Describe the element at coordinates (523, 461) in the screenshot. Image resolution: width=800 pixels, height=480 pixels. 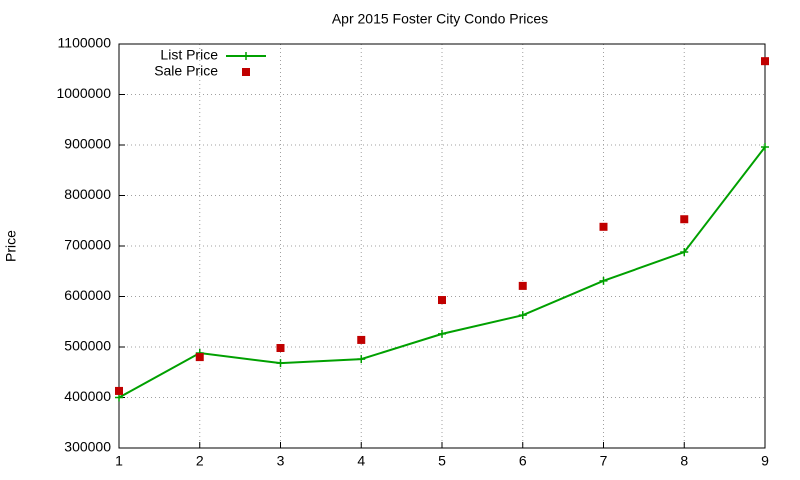
I see `x-tick-label: 6` at that location.